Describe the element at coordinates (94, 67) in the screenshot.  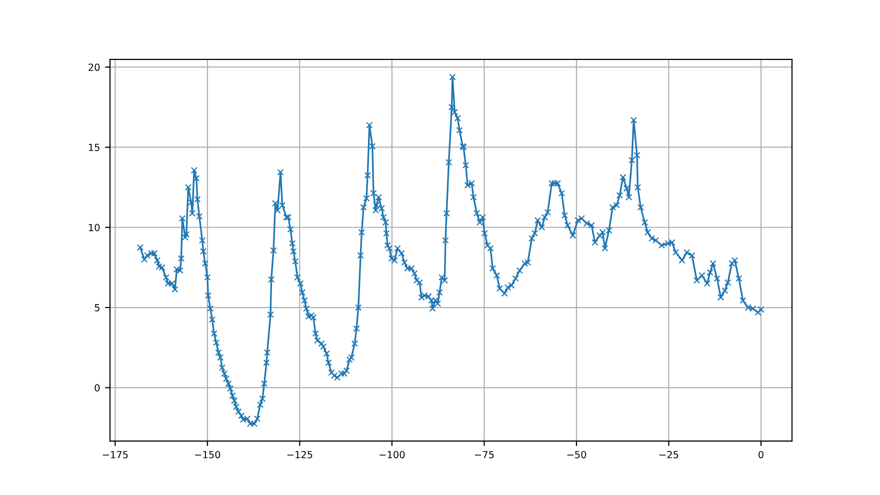
I see `y-tick-label: 20` at that location.